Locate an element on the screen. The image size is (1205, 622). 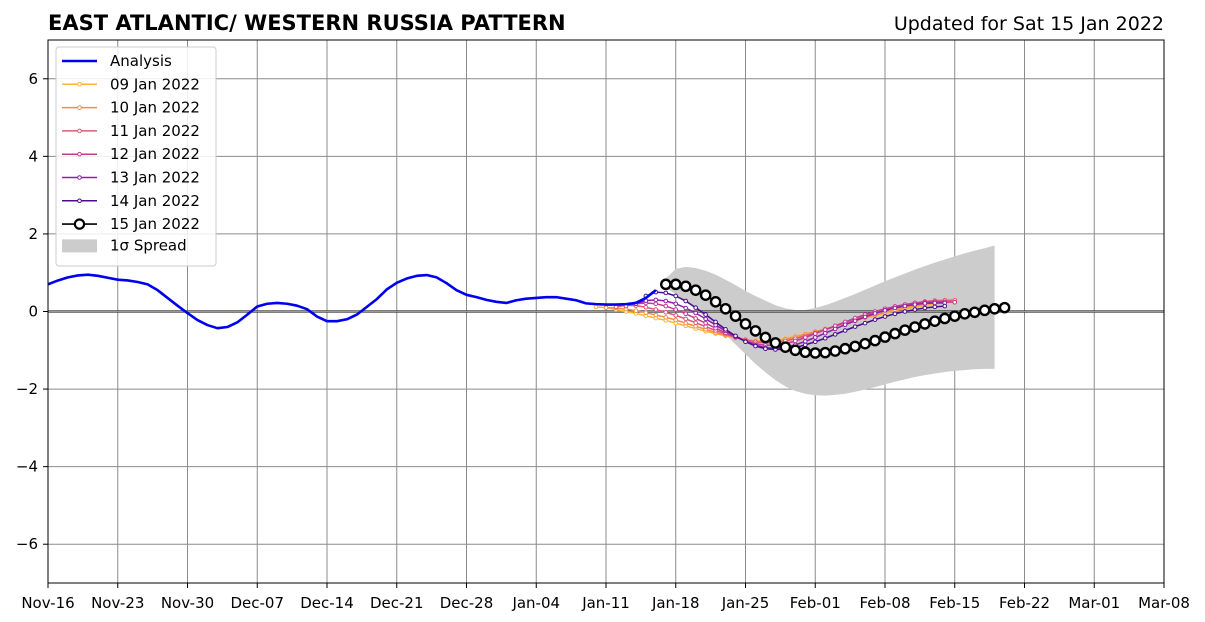
y-tick-label: 4 is located at coordinates (33, 156).